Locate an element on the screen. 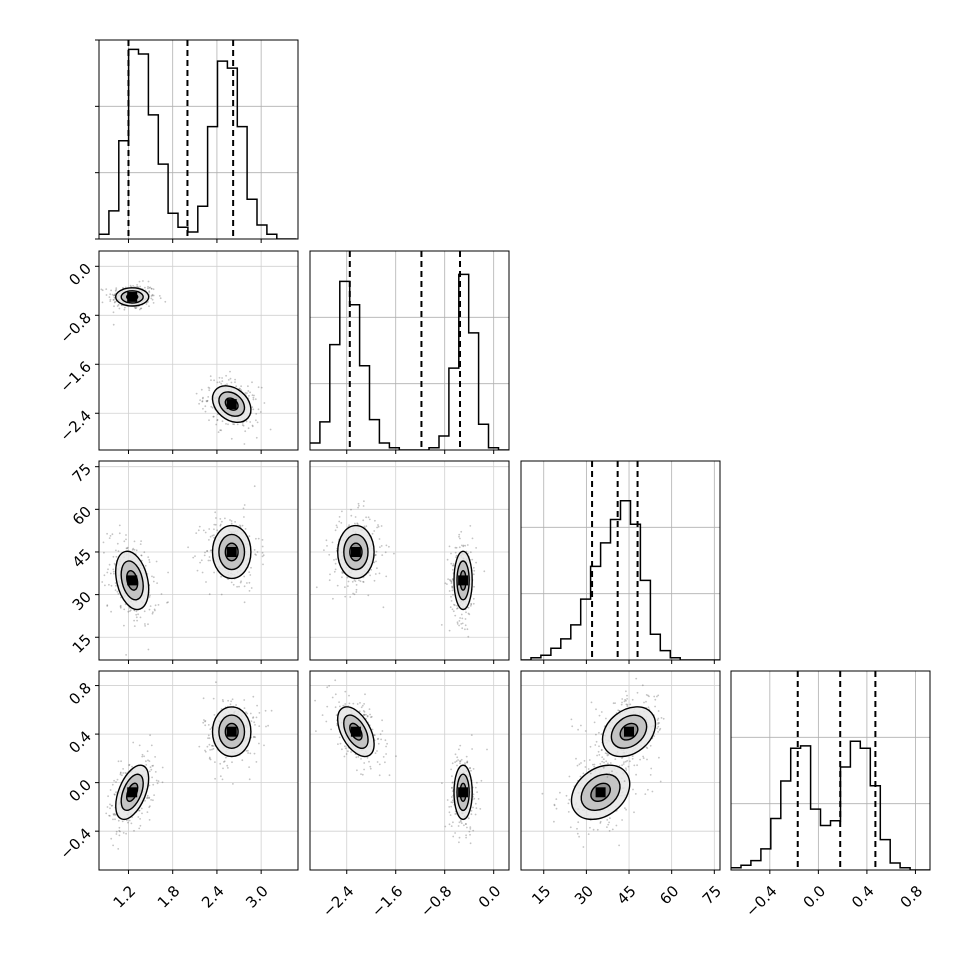 Image resolution: width=970 pixels, height=970 pixels. density-peak is located at coordinates (629, 731).